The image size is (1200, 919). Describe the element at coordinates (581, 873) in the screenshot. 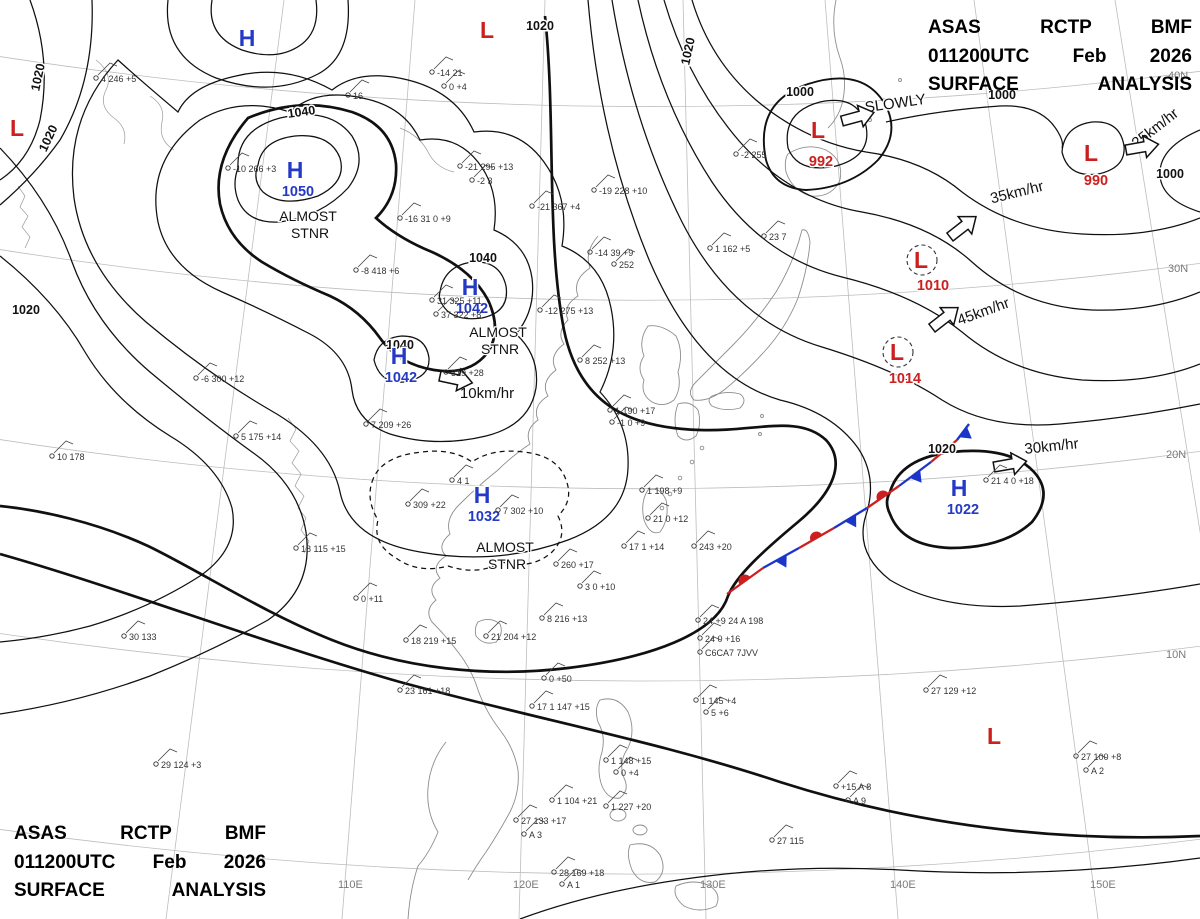

I see `station-plot-text: 28 169 +18` at that location.